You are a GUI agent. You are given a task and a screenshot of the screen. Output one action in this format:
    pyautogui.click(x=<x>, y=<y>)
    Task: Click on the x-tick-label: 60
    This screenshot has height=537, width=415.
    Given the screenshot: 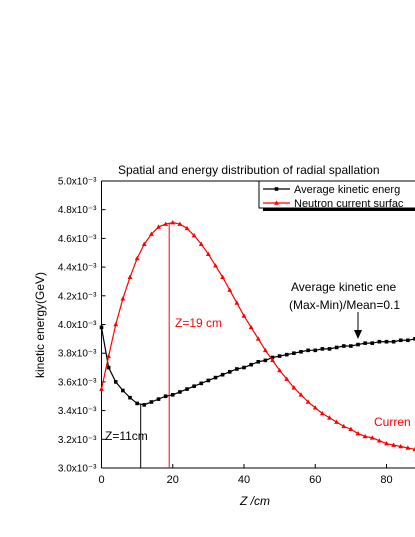 What is the action you would take?
    pyautogui.click(x=315, y=480)
    